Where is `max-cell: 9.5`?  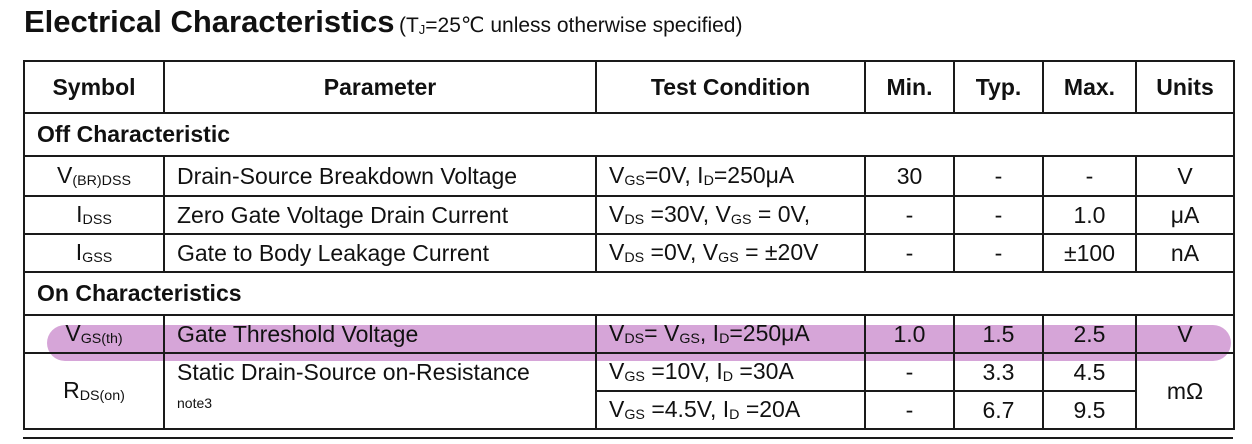 max-cell: 9.5 is located at coordinates (1089, 410).